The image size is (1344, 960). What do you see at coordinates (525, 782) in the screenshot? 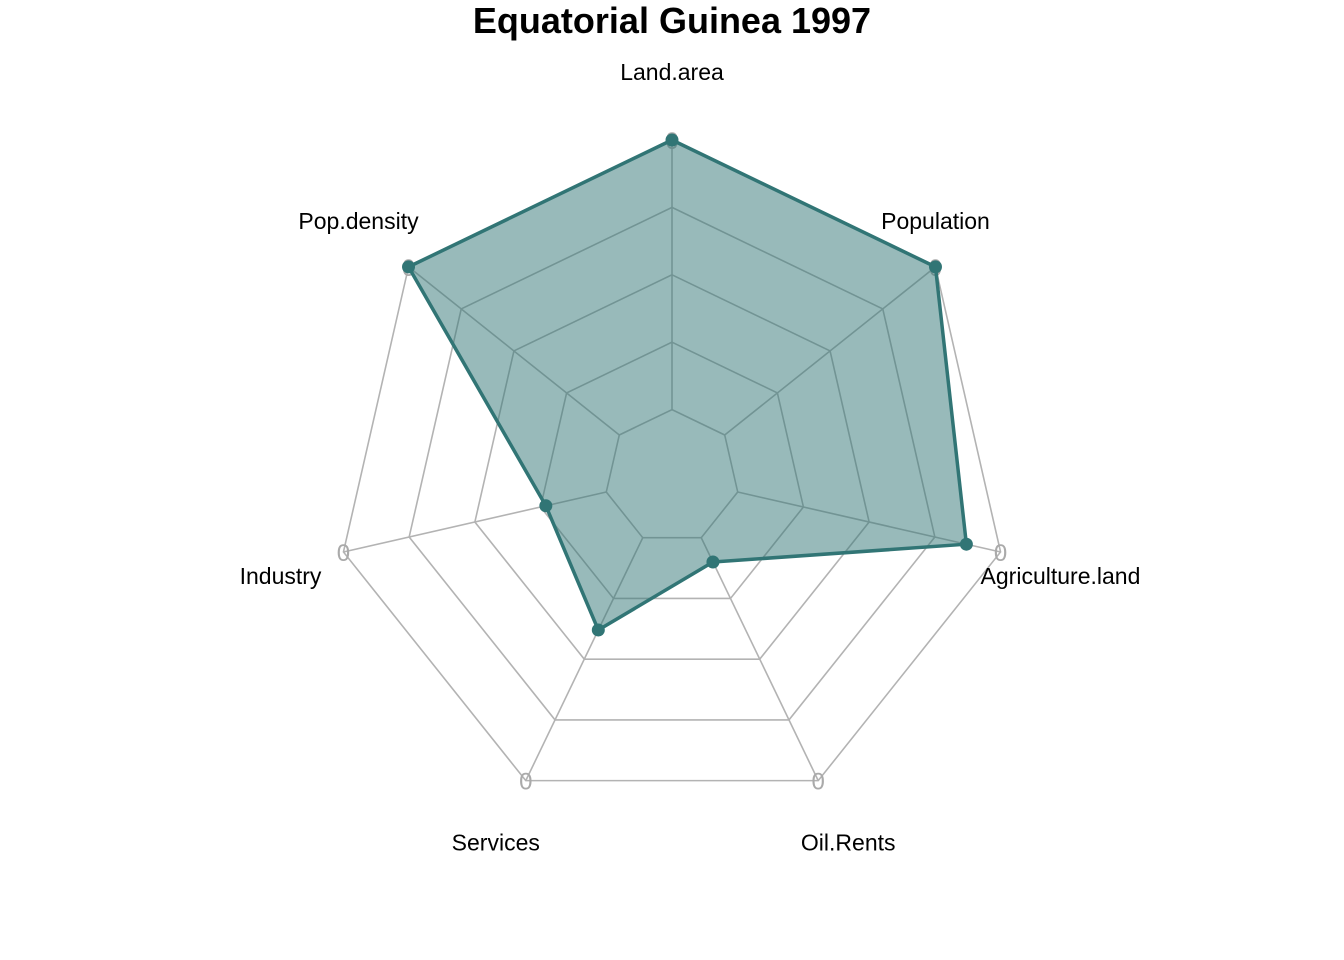
I see `tick-label-services: 0` at bounding box center [525, 782].